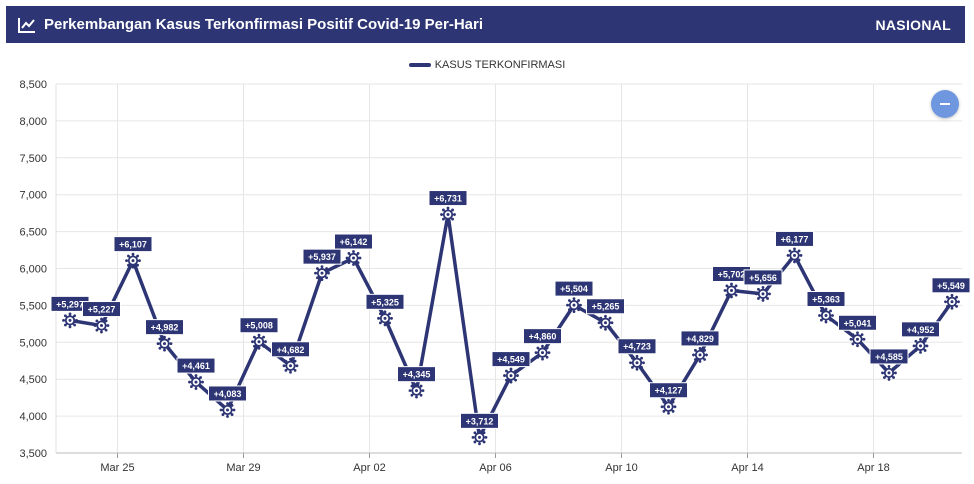  I want to click on data-label: +4,952, so click(921, 330).